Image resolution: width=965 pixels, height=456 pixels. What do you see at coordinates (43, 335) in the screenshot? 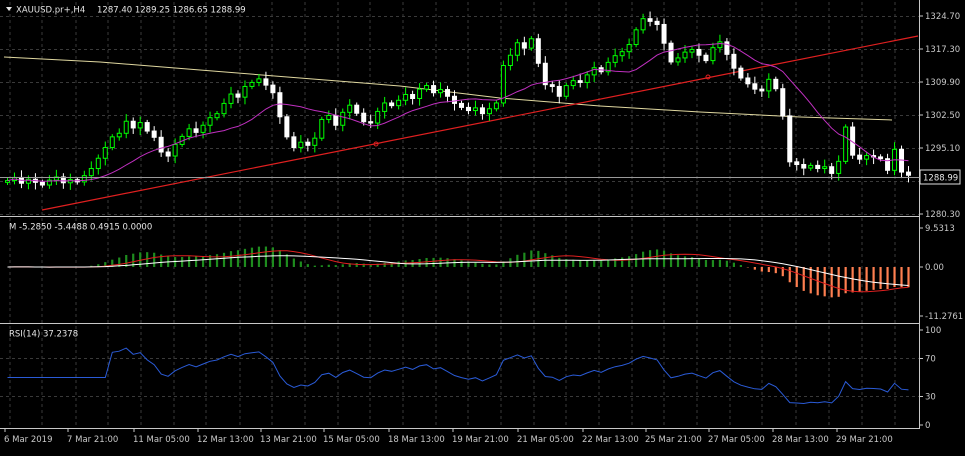
I see `rsi-header: RSI(14) 37.2378` at bounding box center [43, 335].